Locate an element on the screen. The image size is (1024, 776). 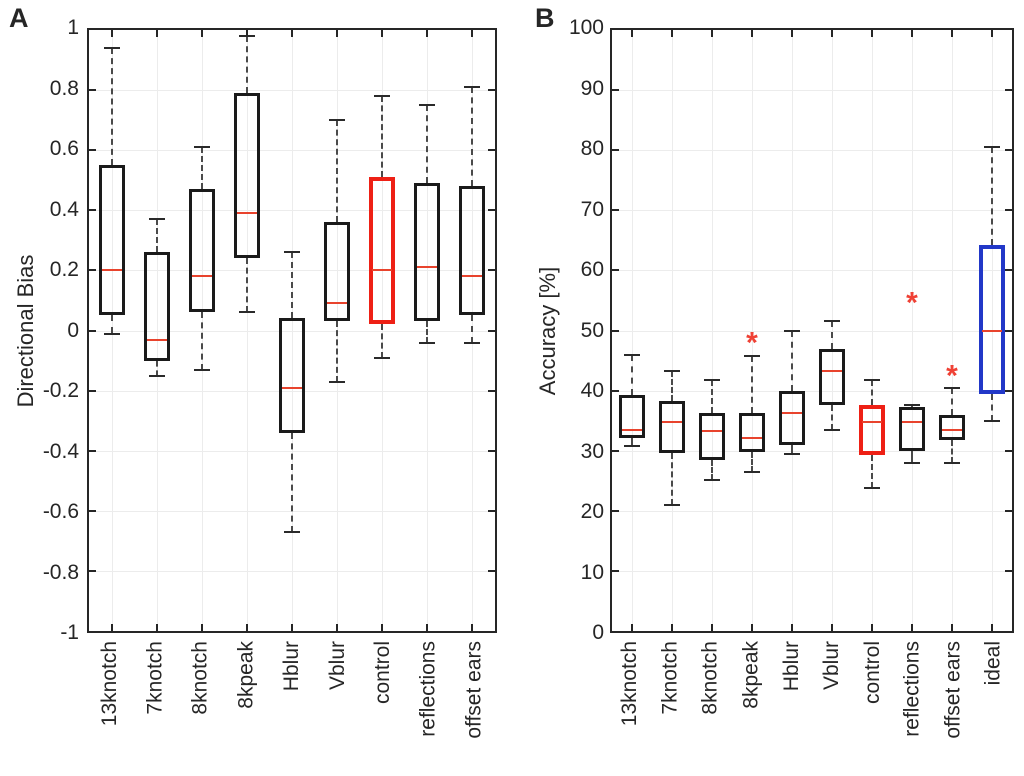
y-tick-label: 50 is located at coordinates (592, 330).